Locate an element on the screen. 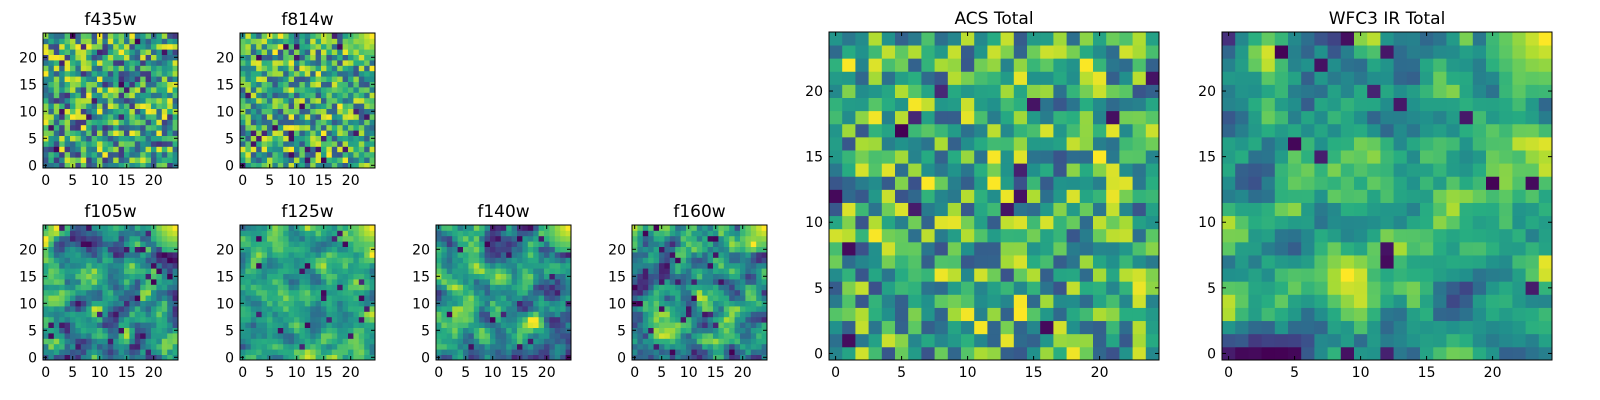  axes-frame is located at coordinates (699, 292).